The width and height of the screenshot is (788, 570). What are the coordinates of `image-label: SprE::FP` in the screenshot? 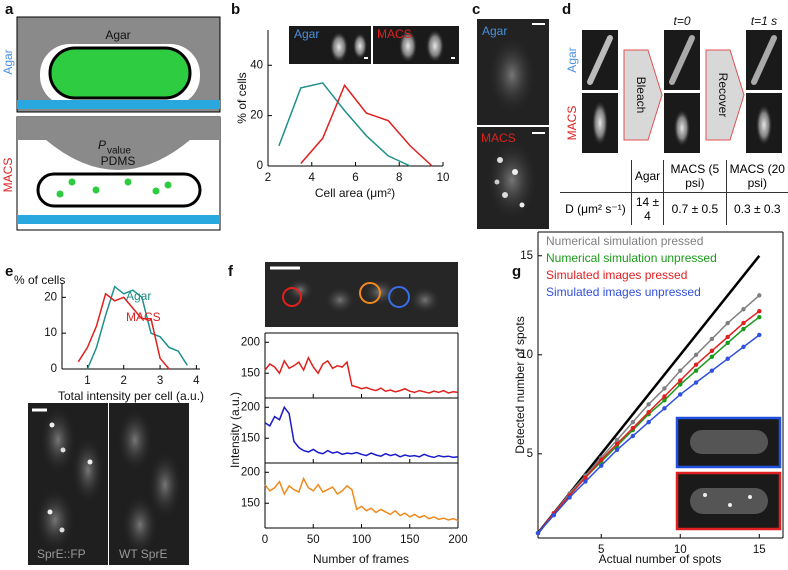 It's located at (61, 554).